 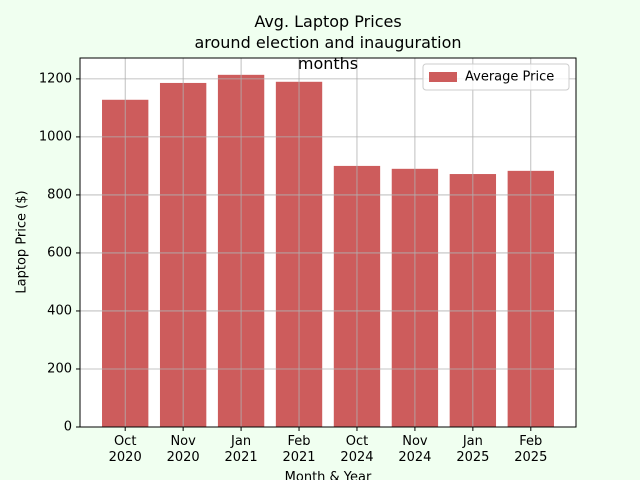 I want to click on legend-swatch, so click(x=443, y=77).